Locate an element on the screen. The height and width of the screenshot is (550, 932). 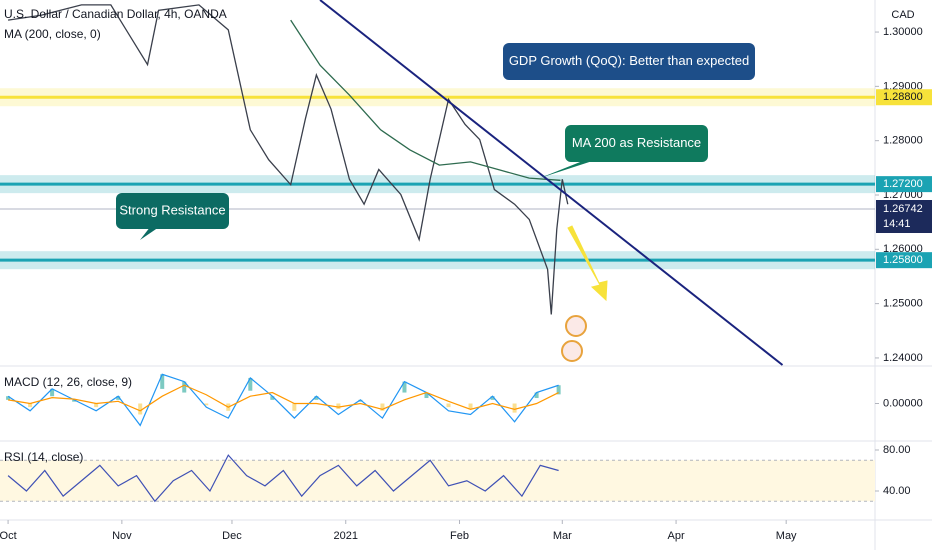
x-tick-label: 2021 is located at coordinates (346, 536).